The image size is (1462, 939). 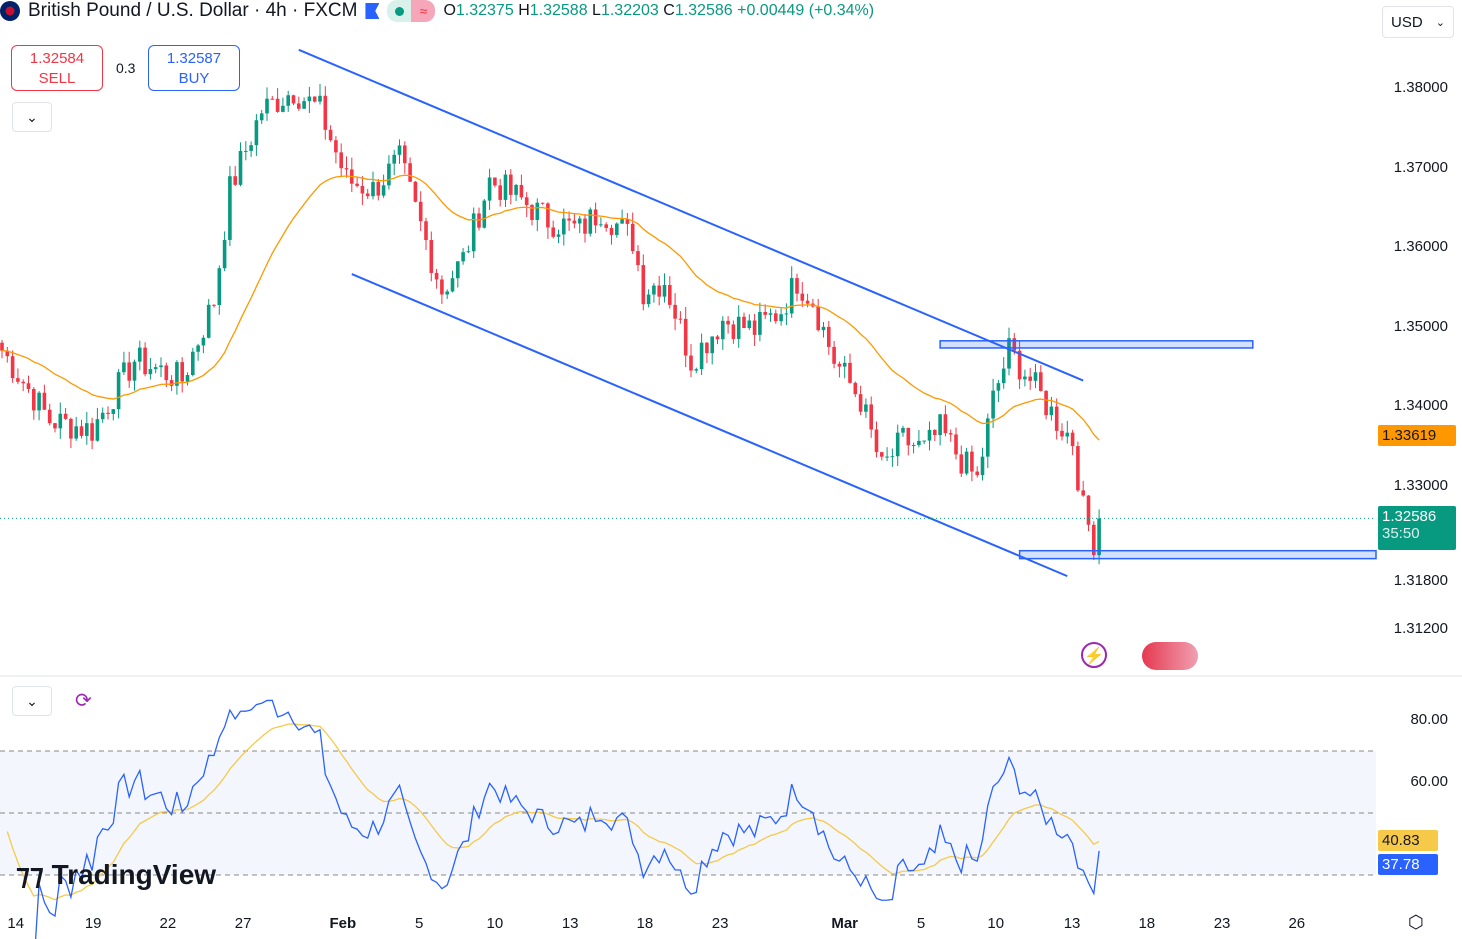 I want to click on flag-marker-icon, so click(x=372, y=11).